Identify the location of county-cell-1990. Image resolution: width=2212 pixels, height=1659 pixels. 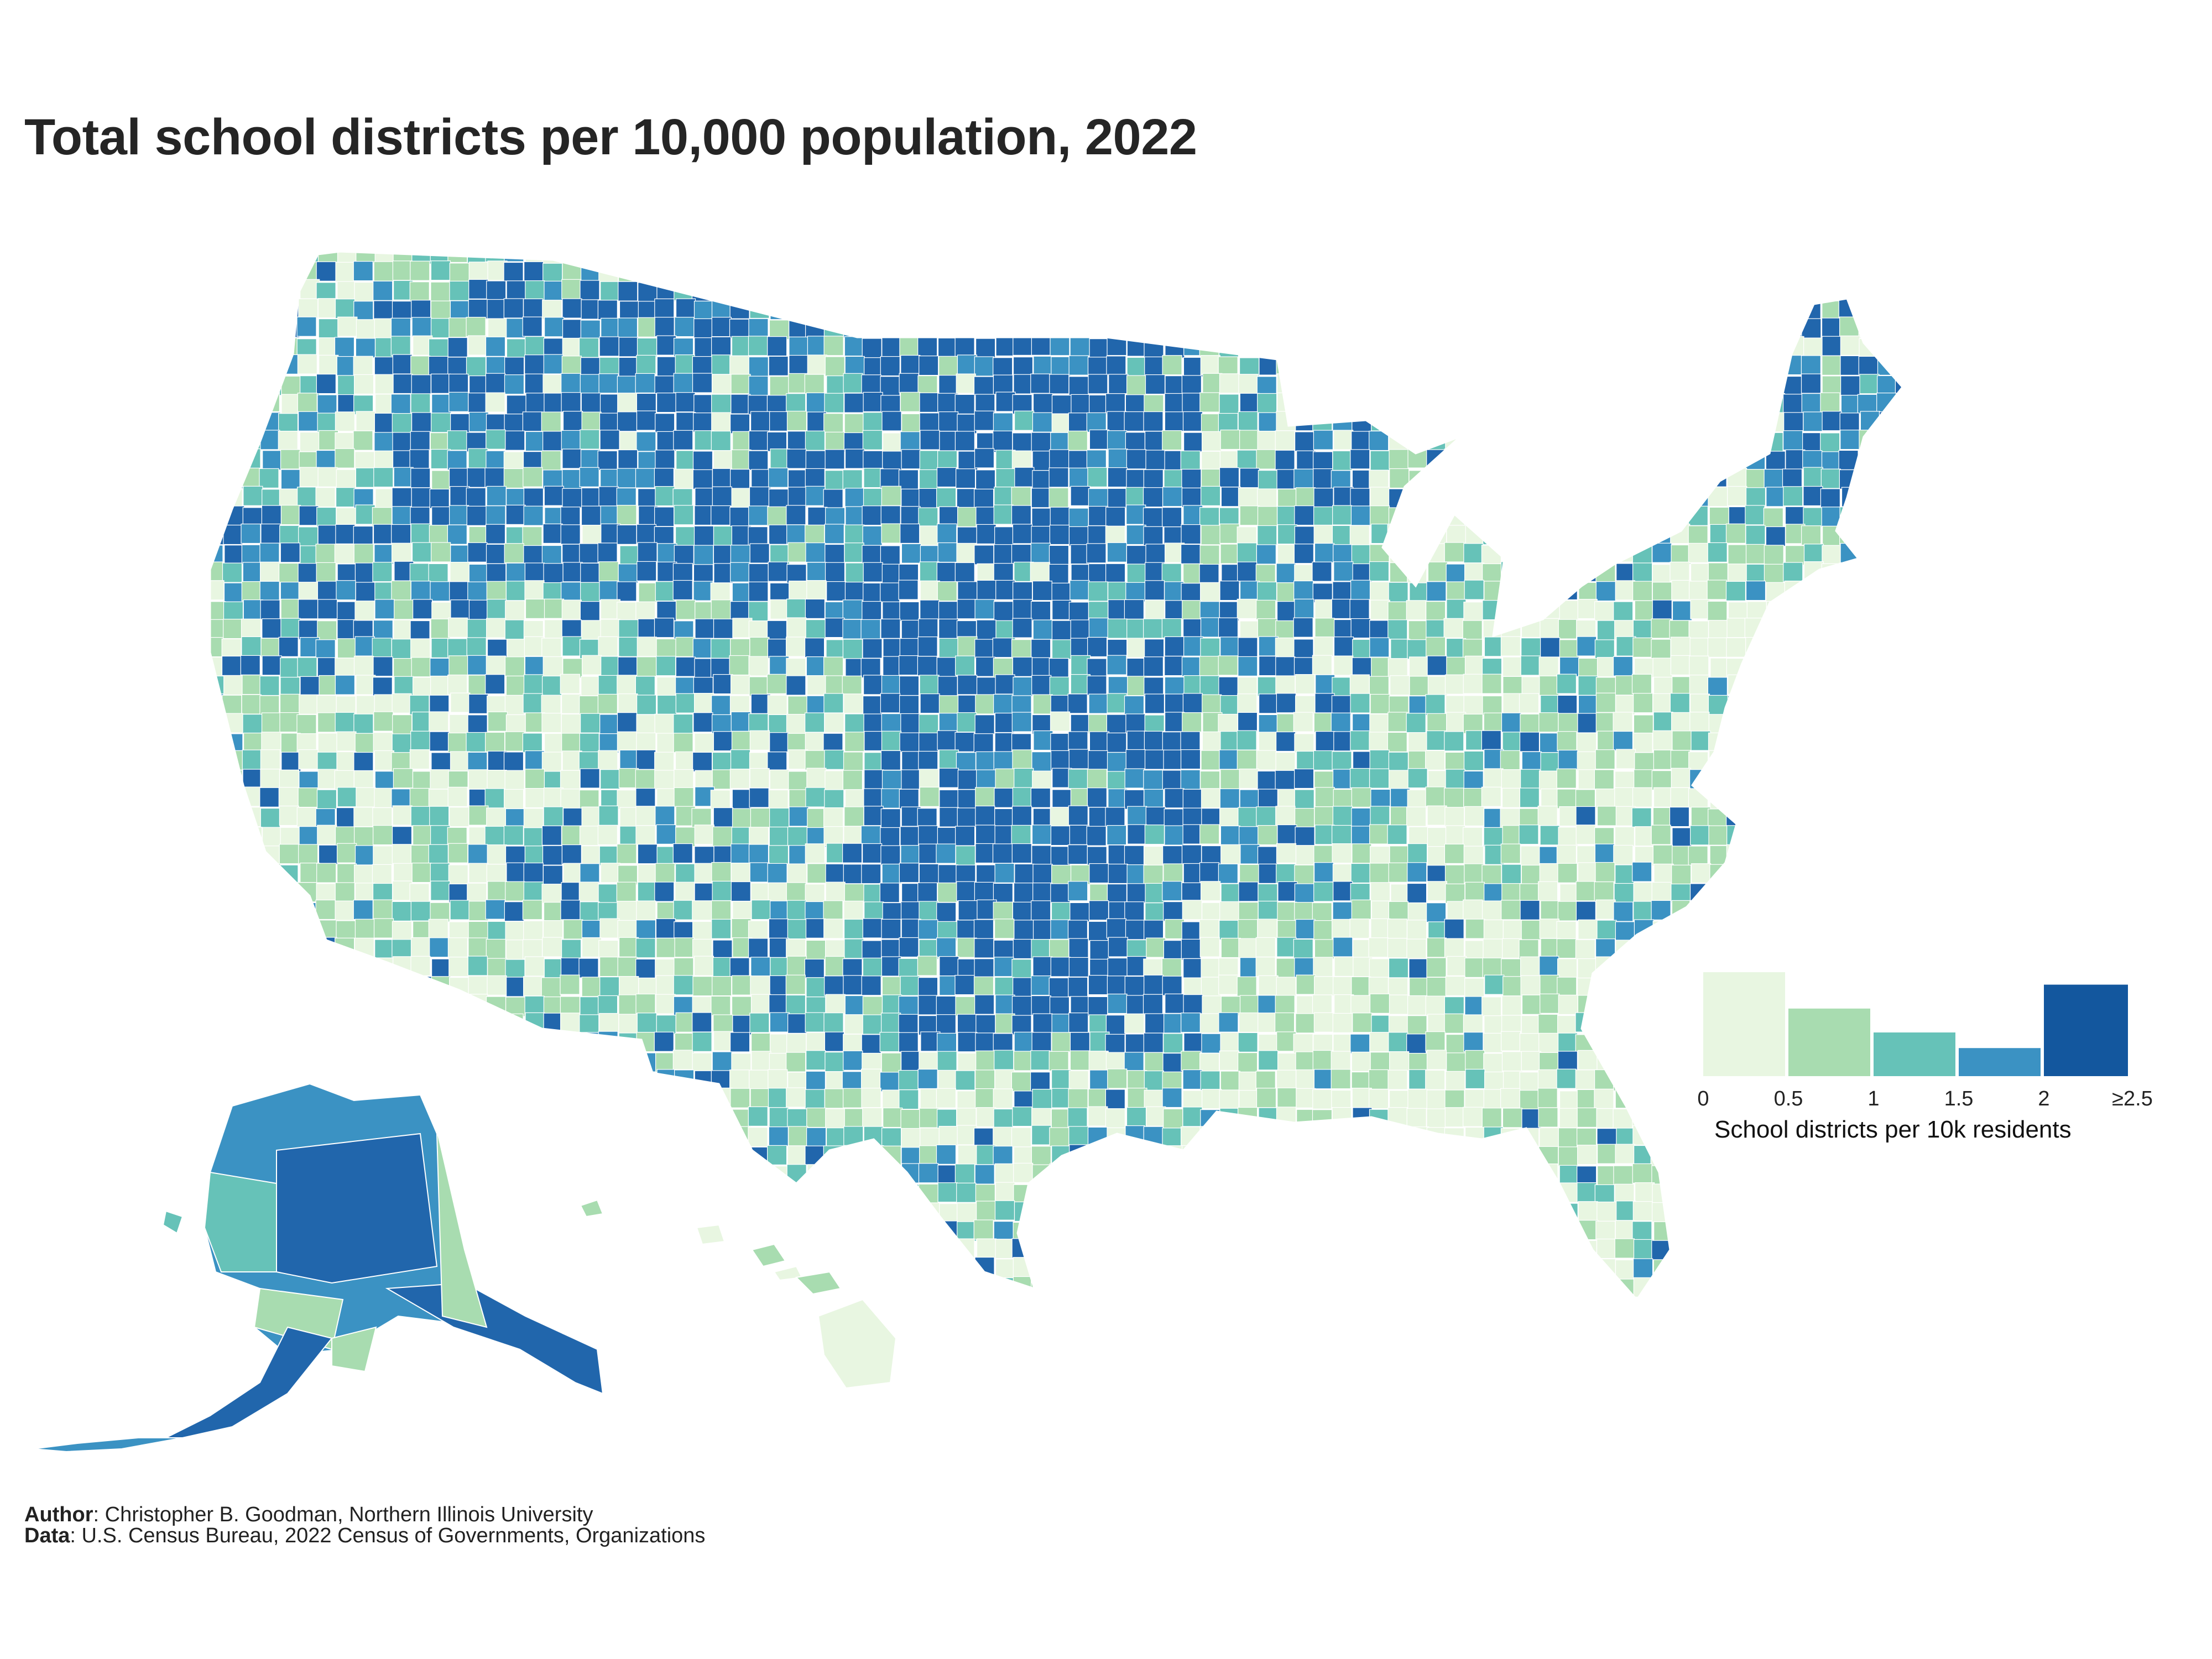
(1700, 648).